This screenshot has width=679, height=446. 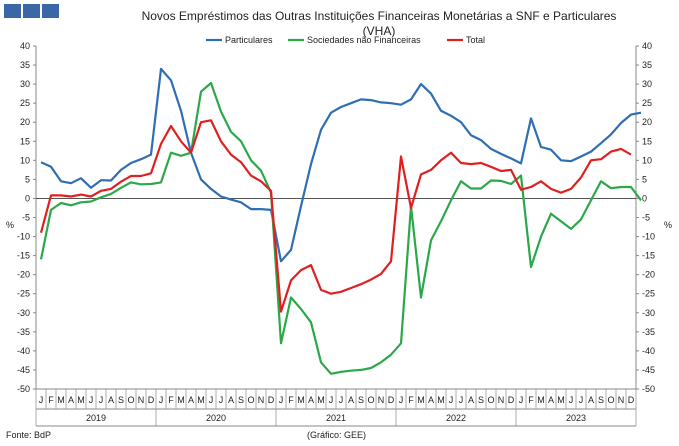 What do you see at coordinates (644, 198) in the screenshot?
I see `y-tick-label-right: 0` at bounding box center [644, 198].